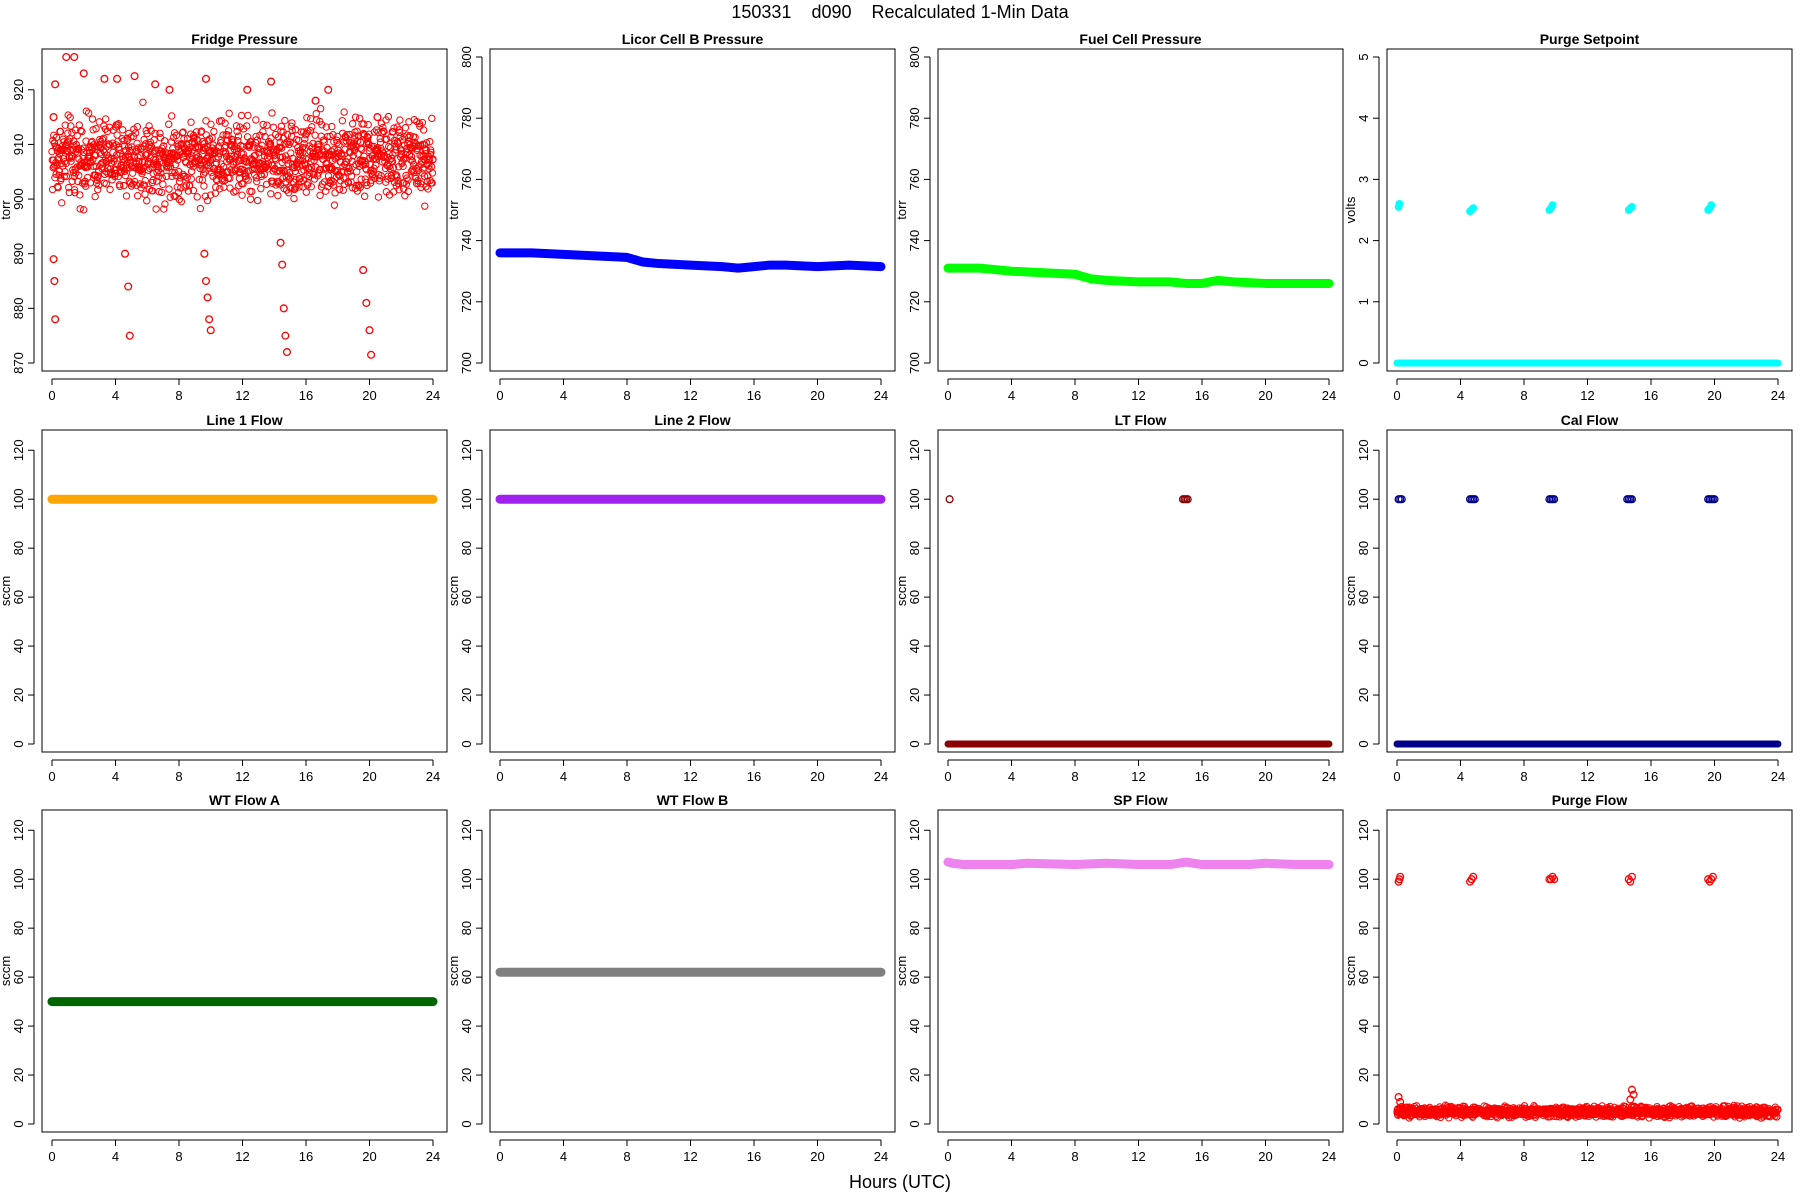  I want to click on y-tick-label: 760, so click(466, 180).